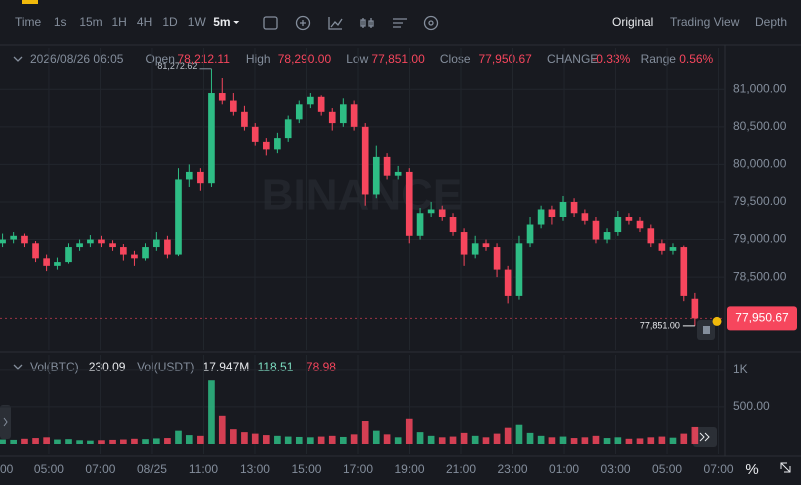  I want to click on y-tick-label: 78,500.00, so click(760, 276).